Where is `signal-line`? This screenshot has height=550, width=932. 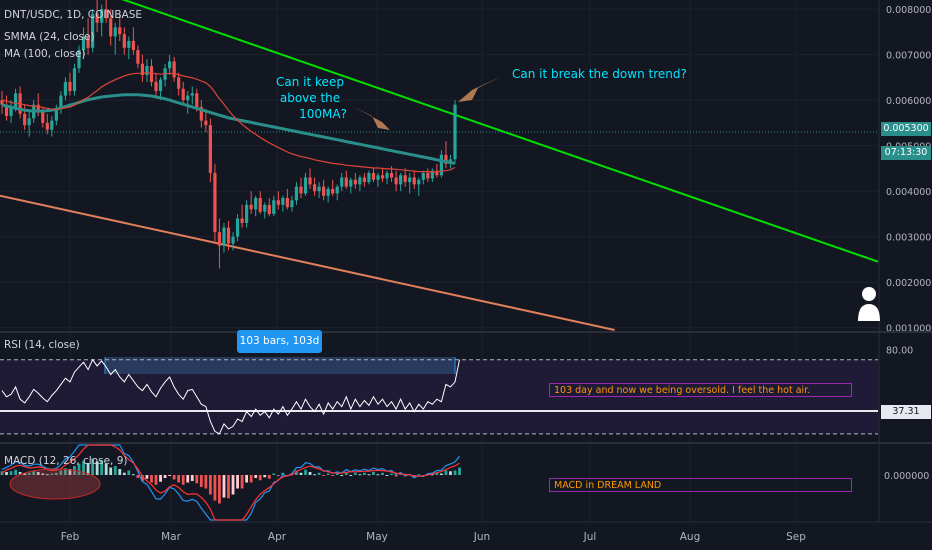 signal-line is located at coordinates (230, 482).